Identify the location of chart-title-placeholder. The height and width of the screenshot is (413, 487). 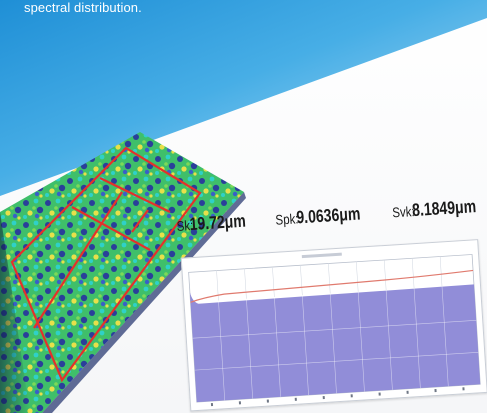
(321, 255).